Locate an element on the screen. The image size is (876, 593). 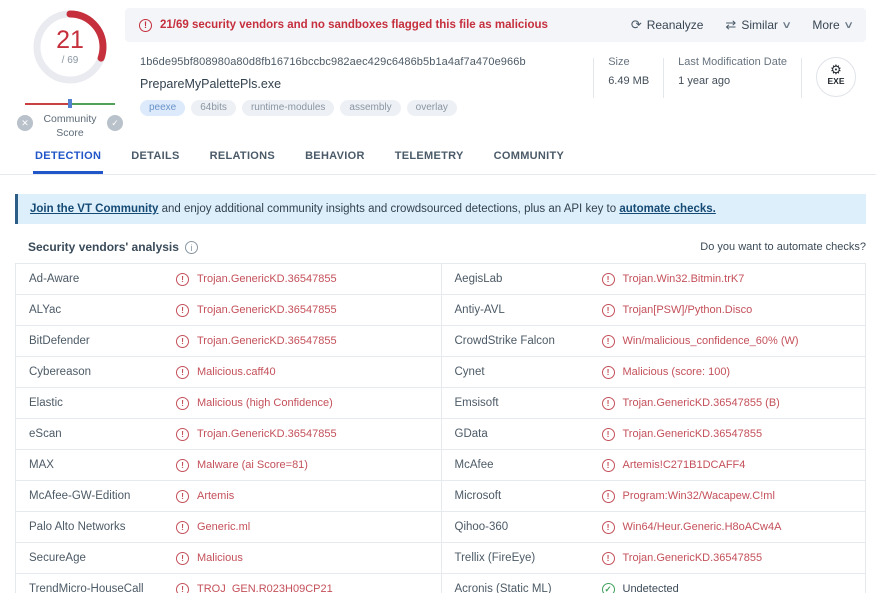
detection-result: Malicious (score: 100) is located at coordinates (676, 372).